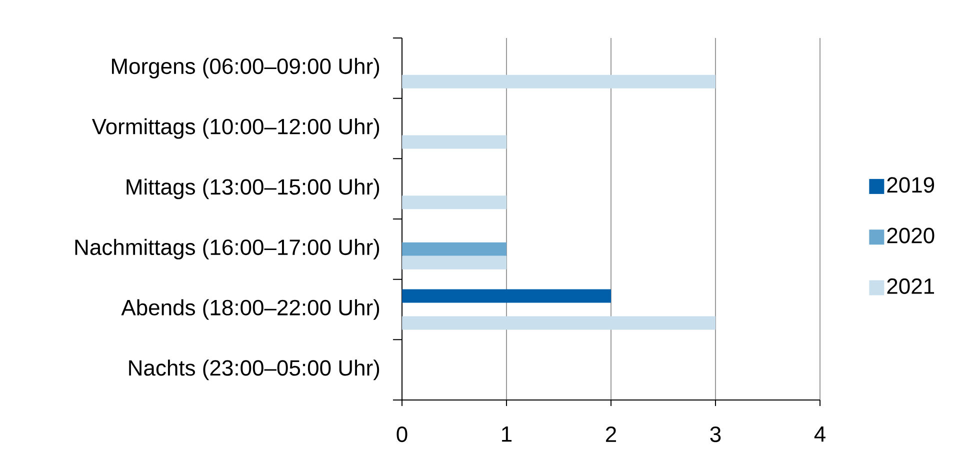 This screenshot has width=971, height=460. Describe the element at coordinates (254, 370) in the screenshot. I see `y-tick-label: Nachts (23:00–05:00 Uhr)` at that location.